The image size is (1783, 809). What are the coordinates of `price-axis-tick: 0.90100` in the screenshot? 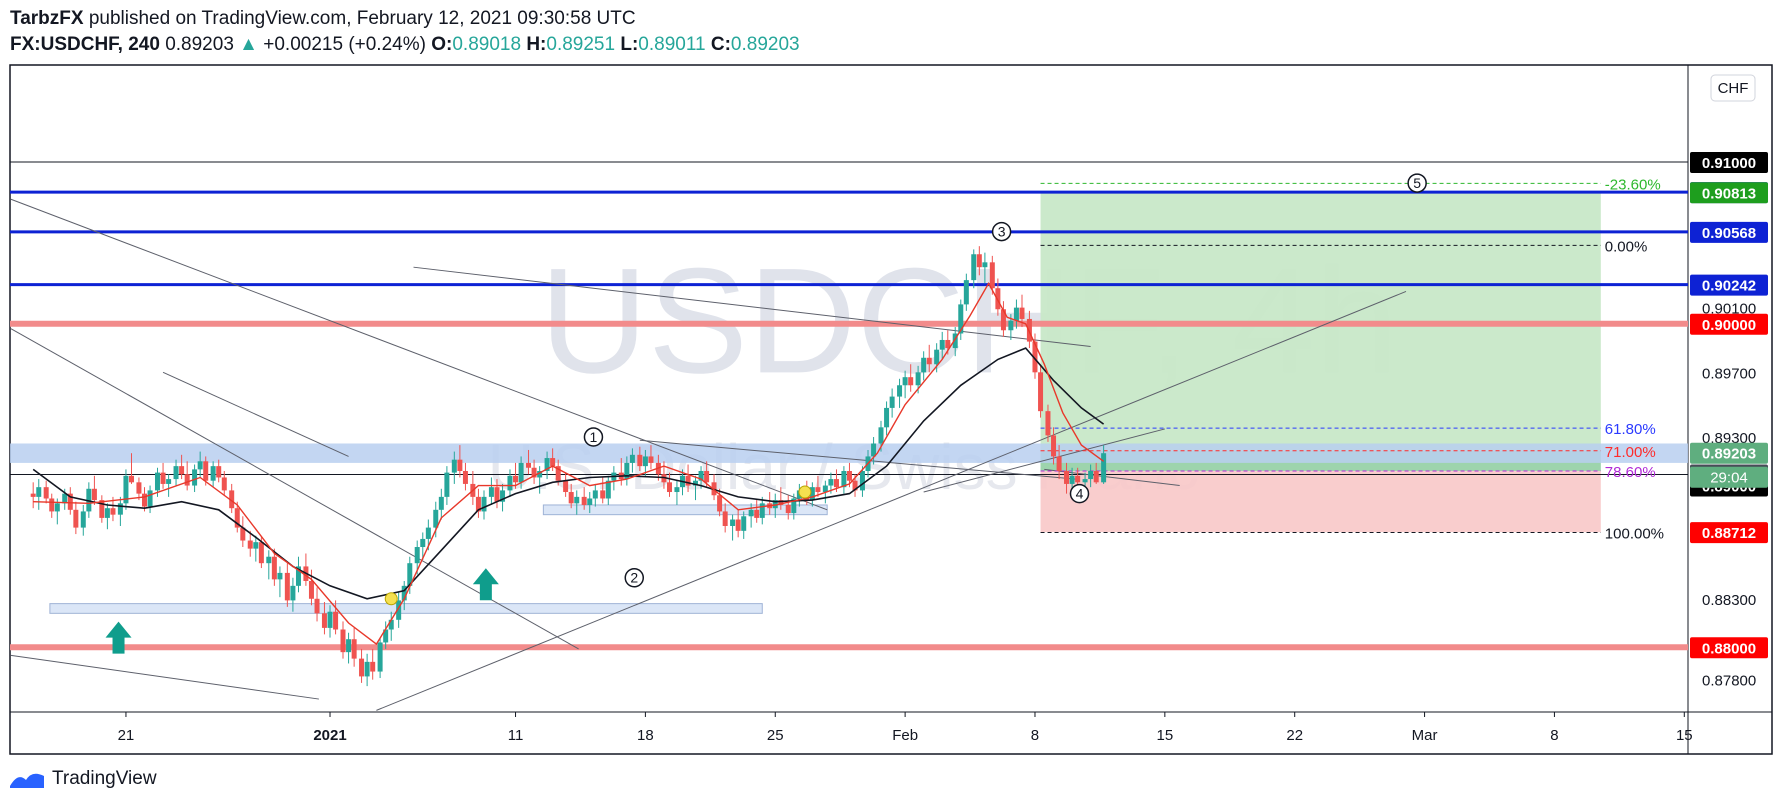 It's located at (1729, 309).